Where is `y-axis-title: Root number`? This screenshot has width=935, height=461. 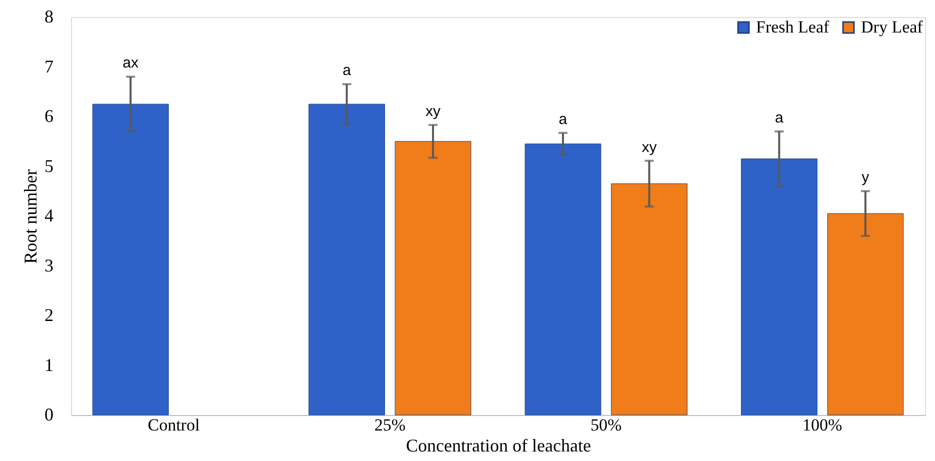 y-axis-title: Root number is located at coordinates (30, 216).